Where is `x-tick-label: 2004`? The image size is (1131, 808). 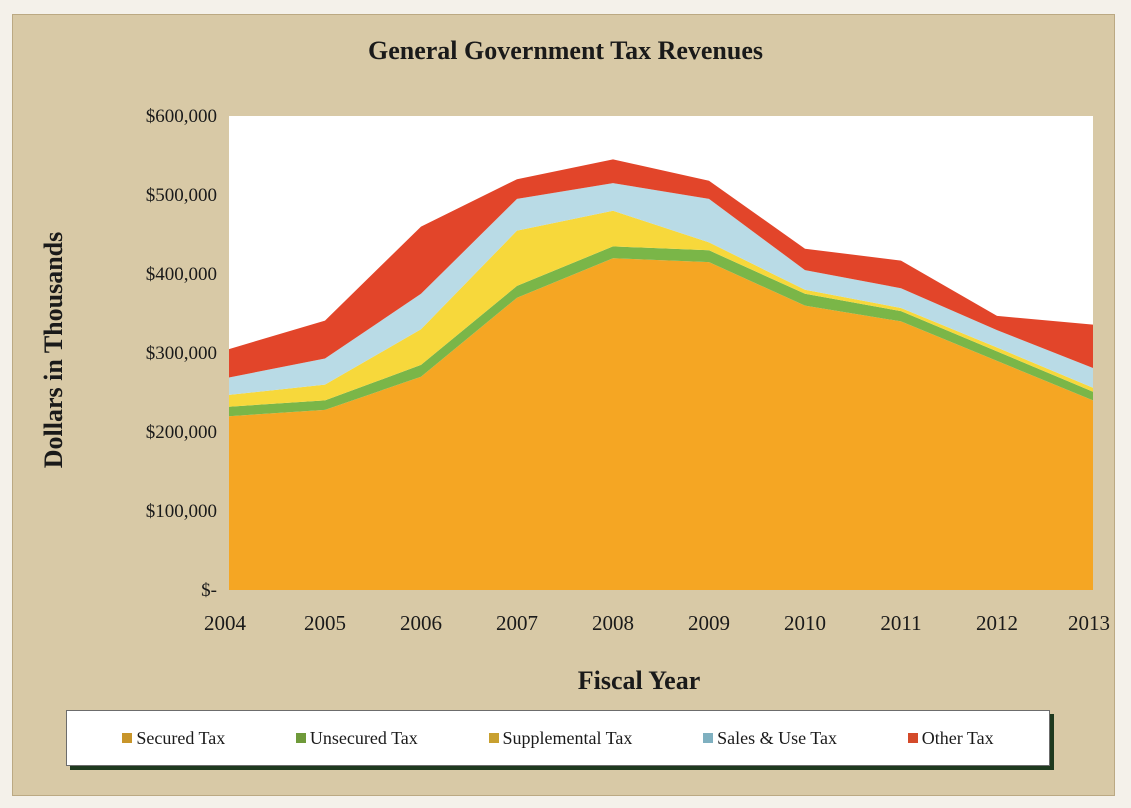
x-tick-label: 2004 is located at coordinates (225, 623).